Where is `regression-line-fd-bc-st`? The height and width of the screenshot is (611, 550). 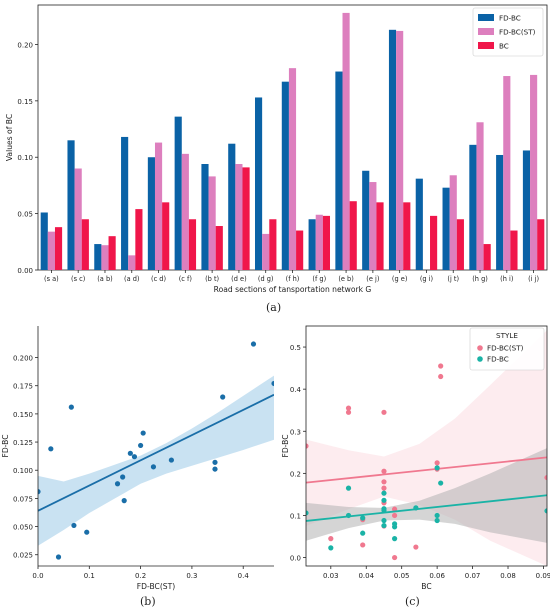 regression-line-fd-bc-st is located at coordinates (426, 470).